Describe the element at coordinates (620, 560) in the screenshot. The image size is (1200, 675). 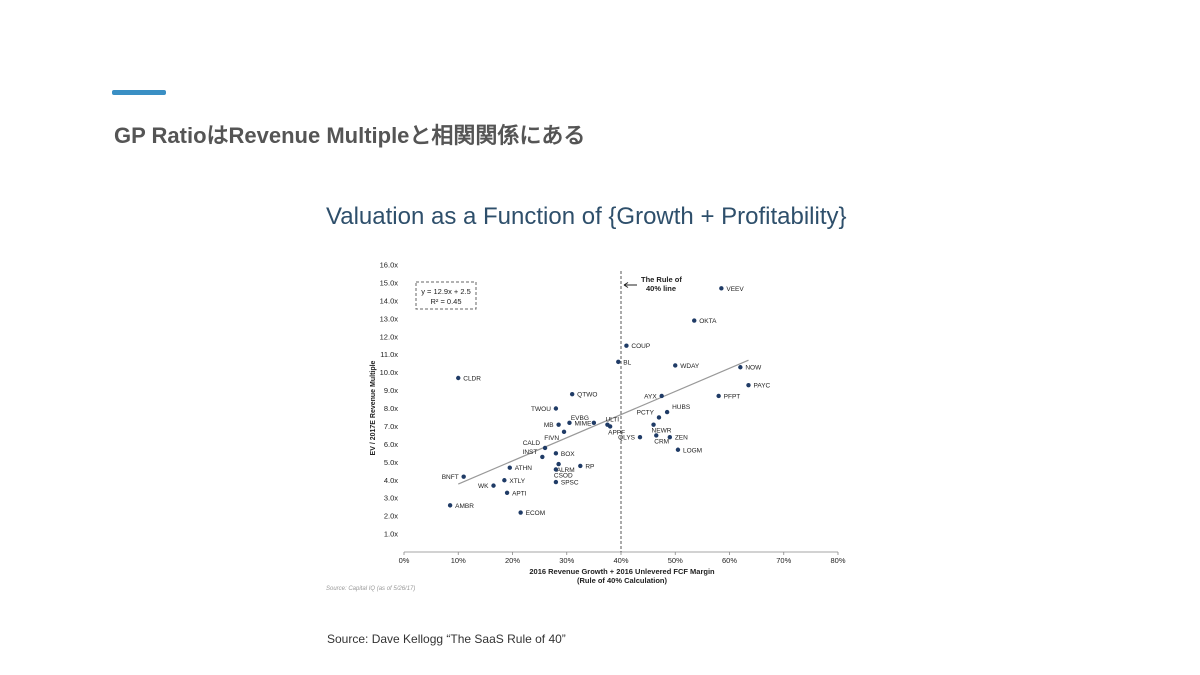
I see `x-tick-label: 40%` at that location.